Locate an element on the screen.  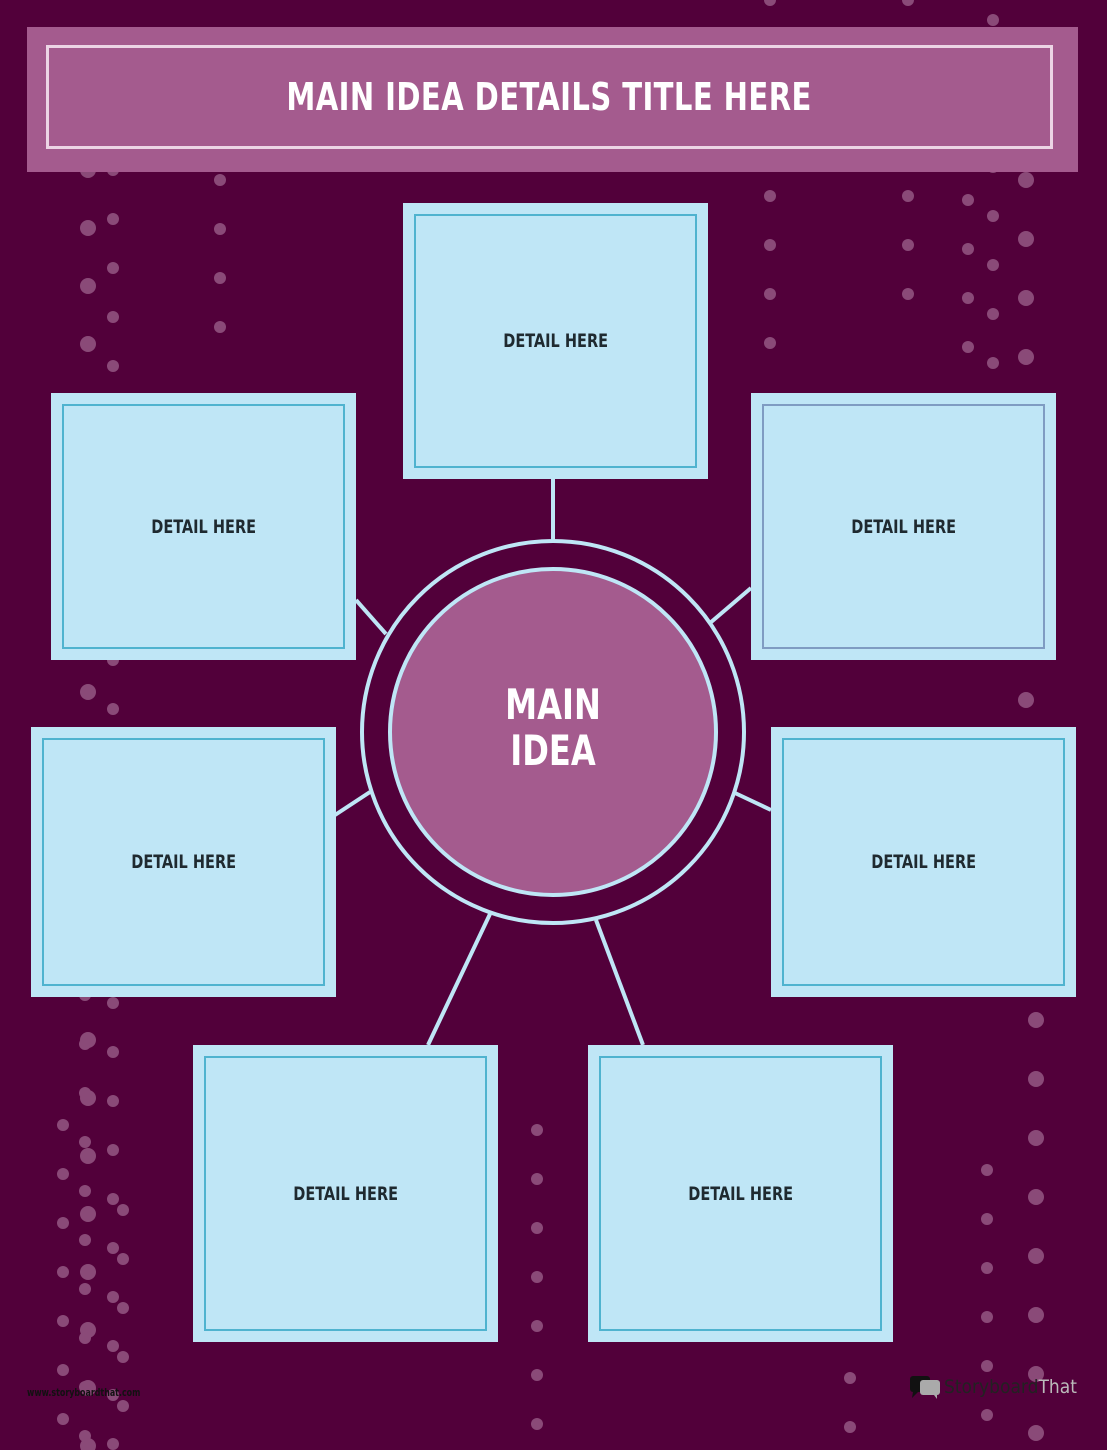
center-circle is located at coordinates (553, 732).